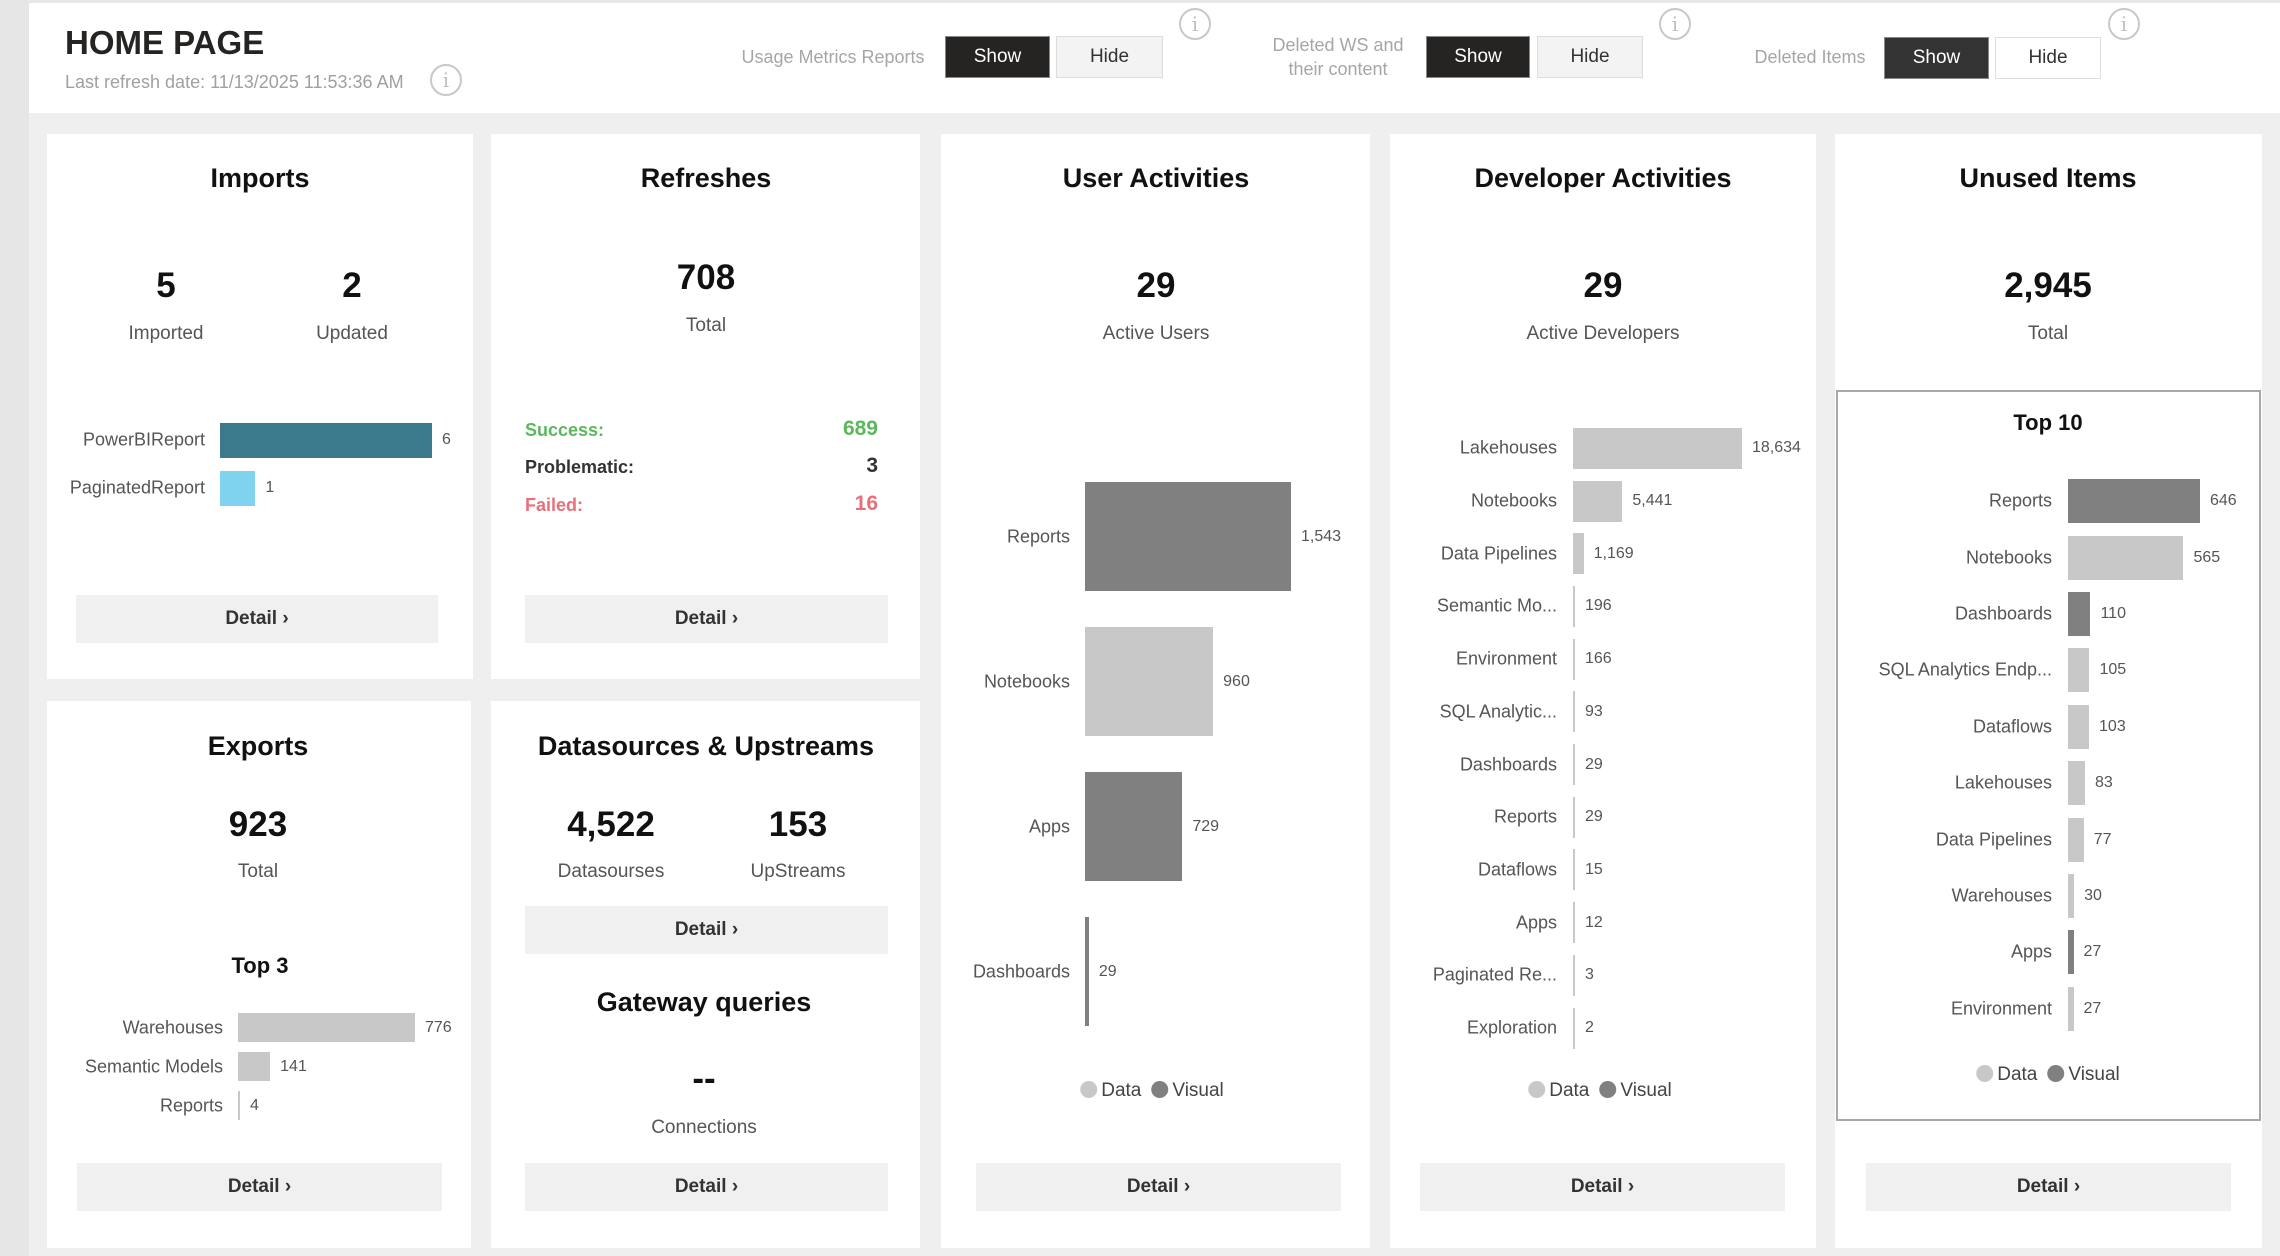 The image size is (2280, 1256). What do you see at coordinates (706, 325) in the screenshot?
I see `refreshes-total-label: Total` at bounding box center [706, 325].